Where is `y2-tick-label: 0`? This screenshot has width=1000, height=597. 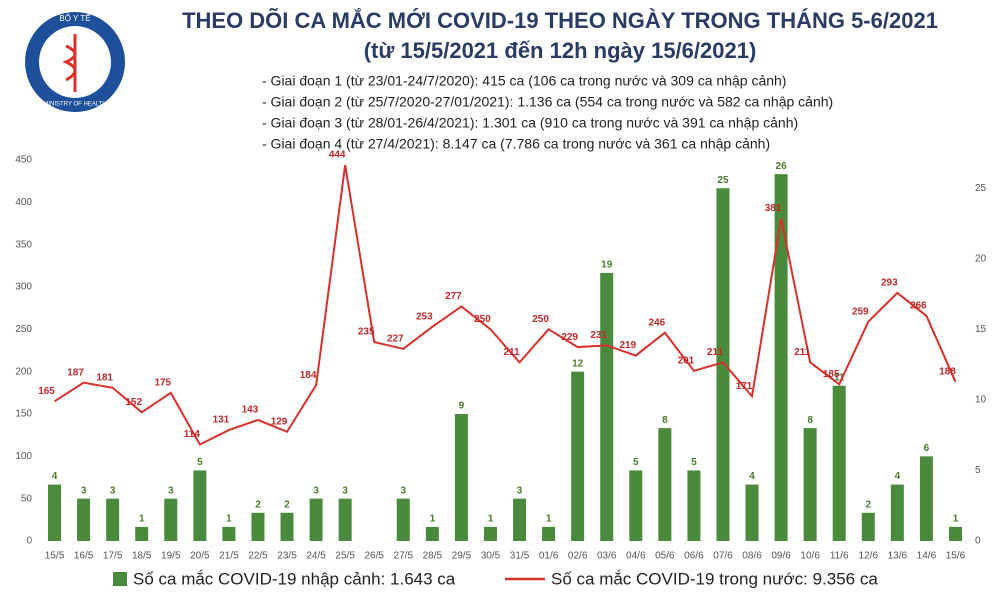
y2-tick-label: 0 is located at coordinates (978, 541).